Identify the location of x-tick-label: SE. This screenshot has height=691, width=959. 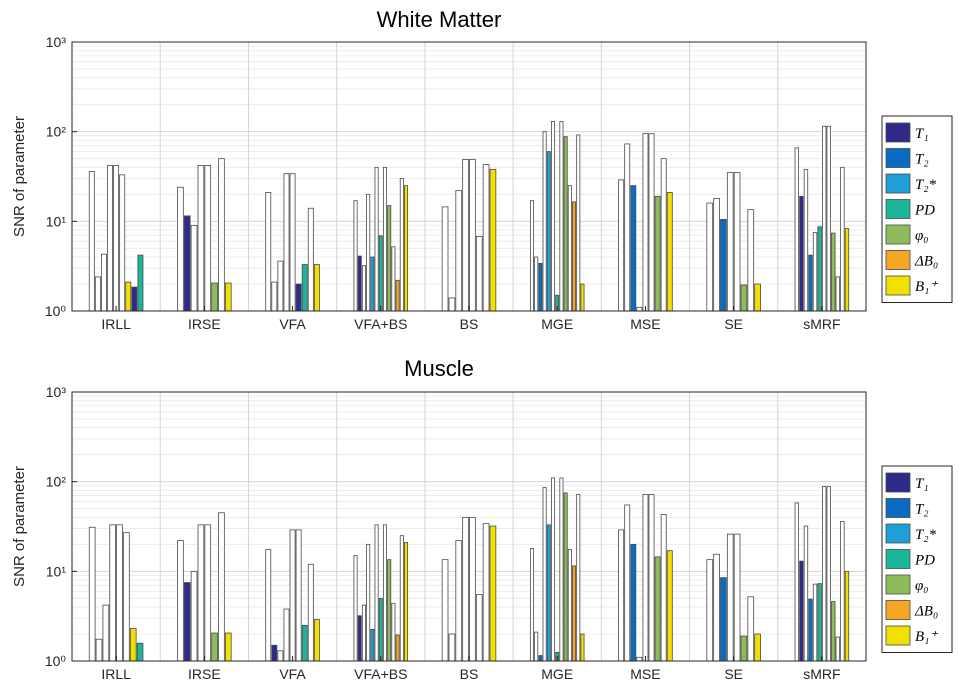
(733, 324).